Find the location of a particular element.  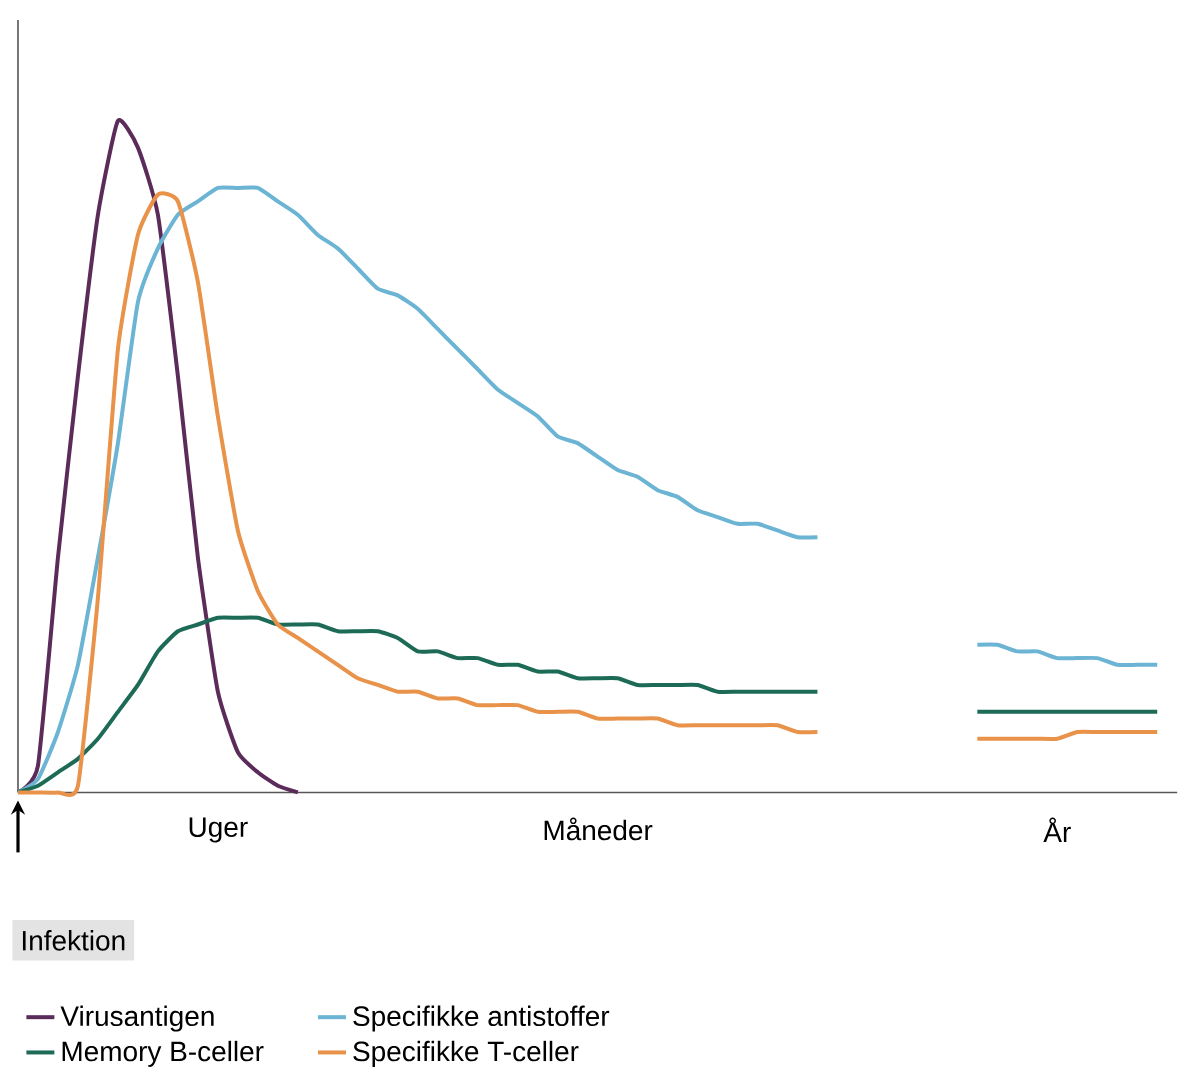

text: Infektion is located at coordinates (73, 940).